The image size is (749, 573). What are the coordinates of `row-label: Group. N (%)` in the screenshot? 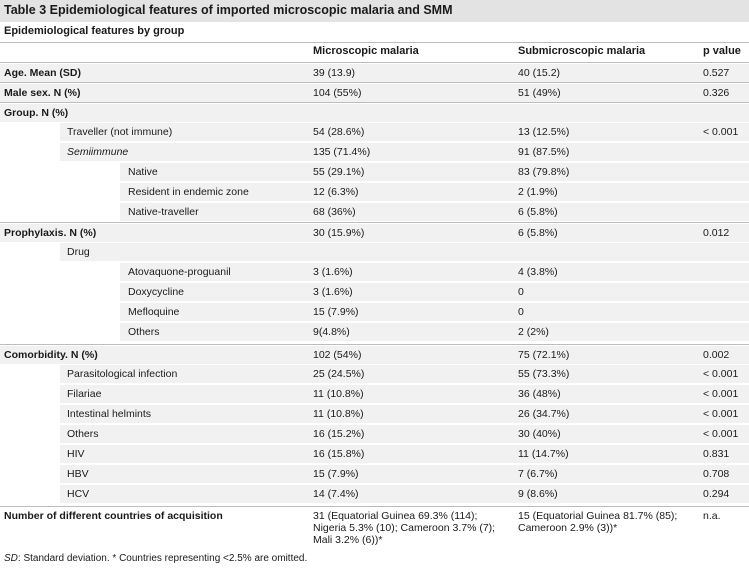 It's located at (36, 113).